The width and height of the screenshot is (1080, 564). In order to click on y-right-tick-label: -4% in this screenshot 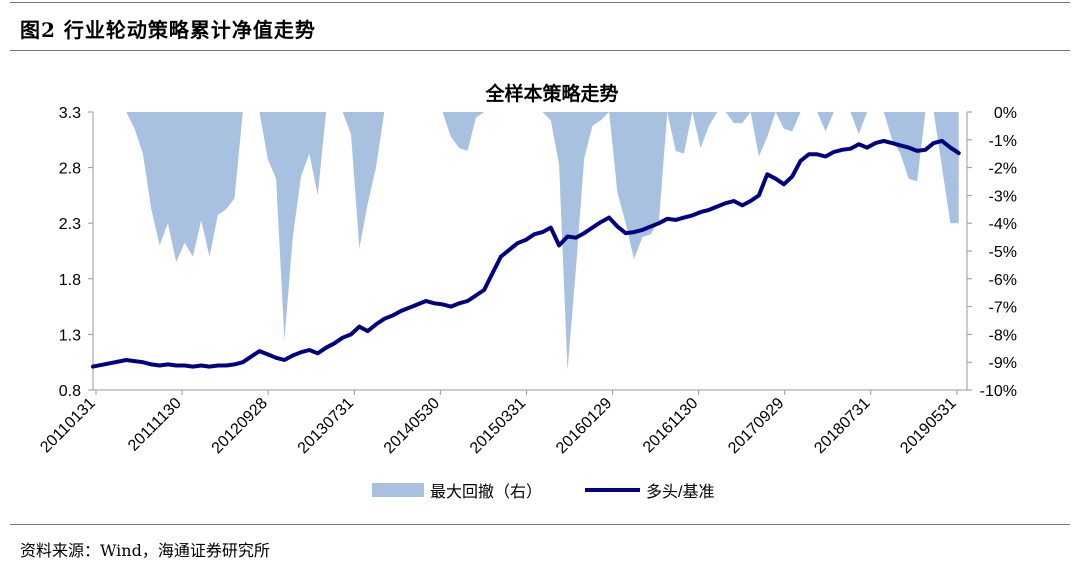, I will do `click(1003, 224)`.